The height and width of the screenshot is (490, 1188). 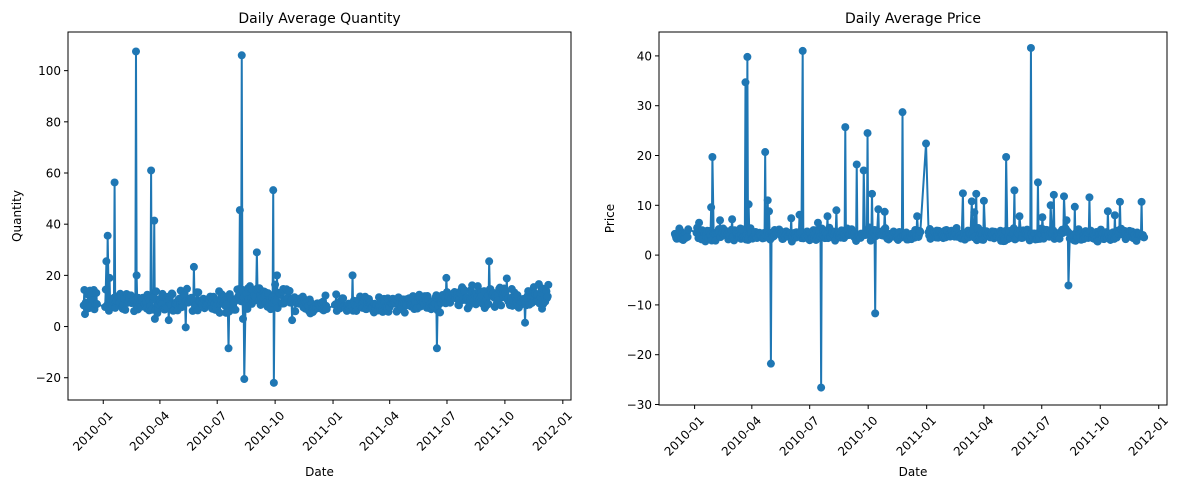 What do you see at coordinates (494, 430) in the screenshot?
I see `x-tick-label: 2011-10` at bounding box center [494, 430].